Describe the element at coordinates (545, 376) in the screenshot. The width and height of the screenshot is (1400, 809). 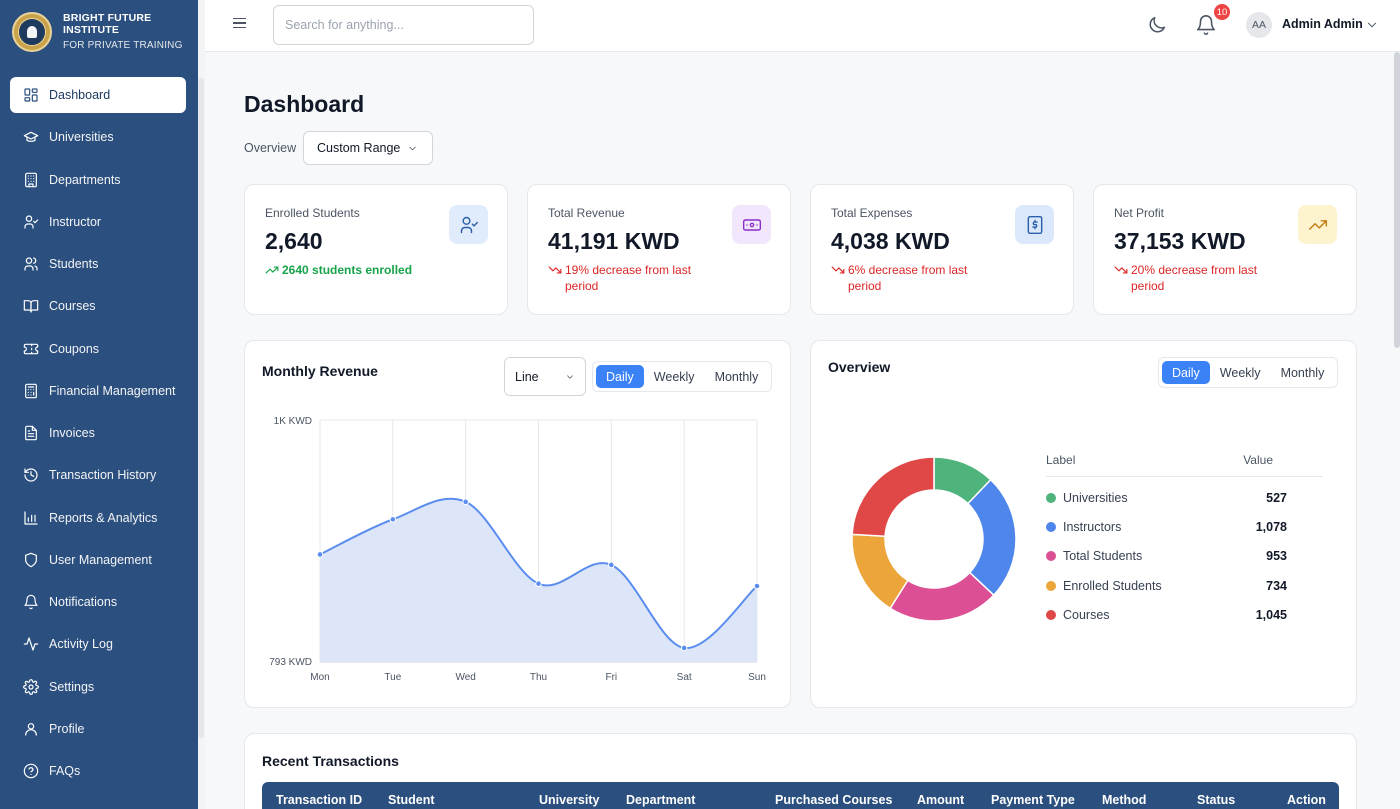
I see `chart-type-select: Line` at that location.